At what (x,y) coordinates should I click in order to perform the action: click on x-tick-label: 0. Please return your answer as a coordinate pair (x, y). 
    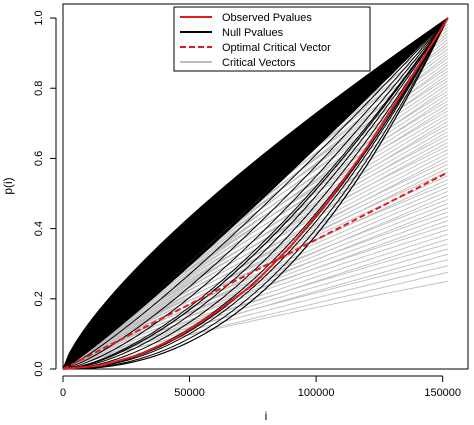
    Looking at the image, I should click on (63, 393).